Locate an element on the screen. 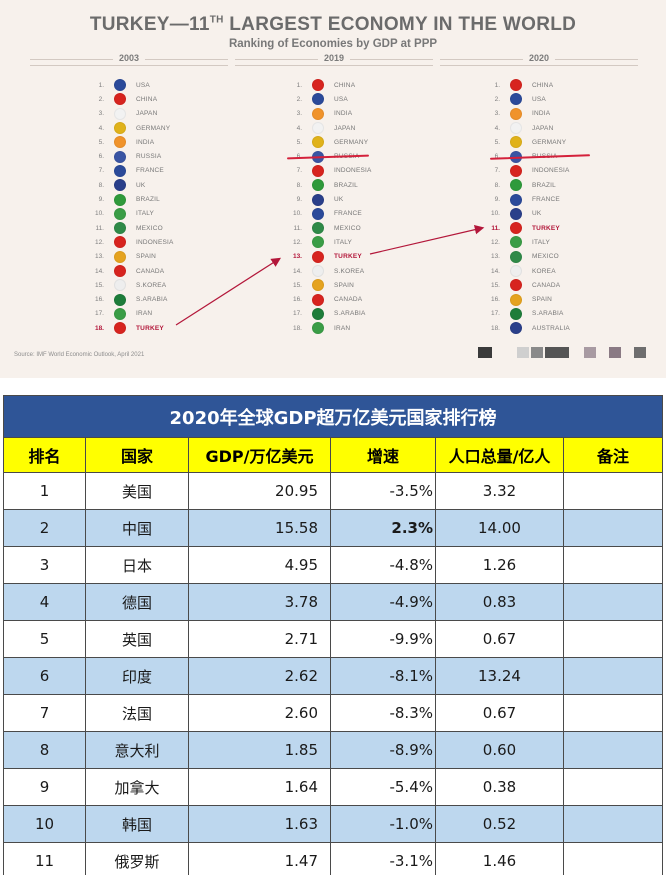 This screenshot has height=875, width=666. table-row: 1 美国 20.95 -3.5% 3.32 is located at coordinates (333, 491).